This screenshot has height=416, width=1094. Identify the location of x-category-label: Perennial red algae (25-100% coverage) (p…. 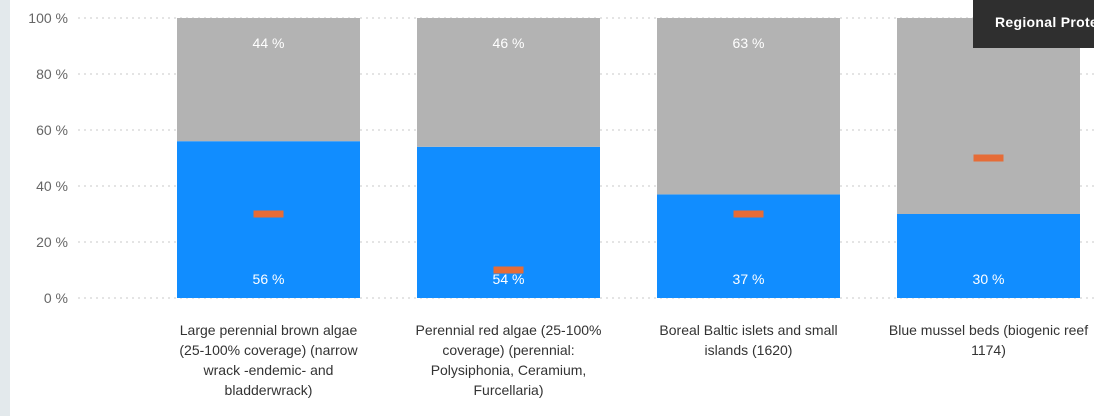
(508, 360).